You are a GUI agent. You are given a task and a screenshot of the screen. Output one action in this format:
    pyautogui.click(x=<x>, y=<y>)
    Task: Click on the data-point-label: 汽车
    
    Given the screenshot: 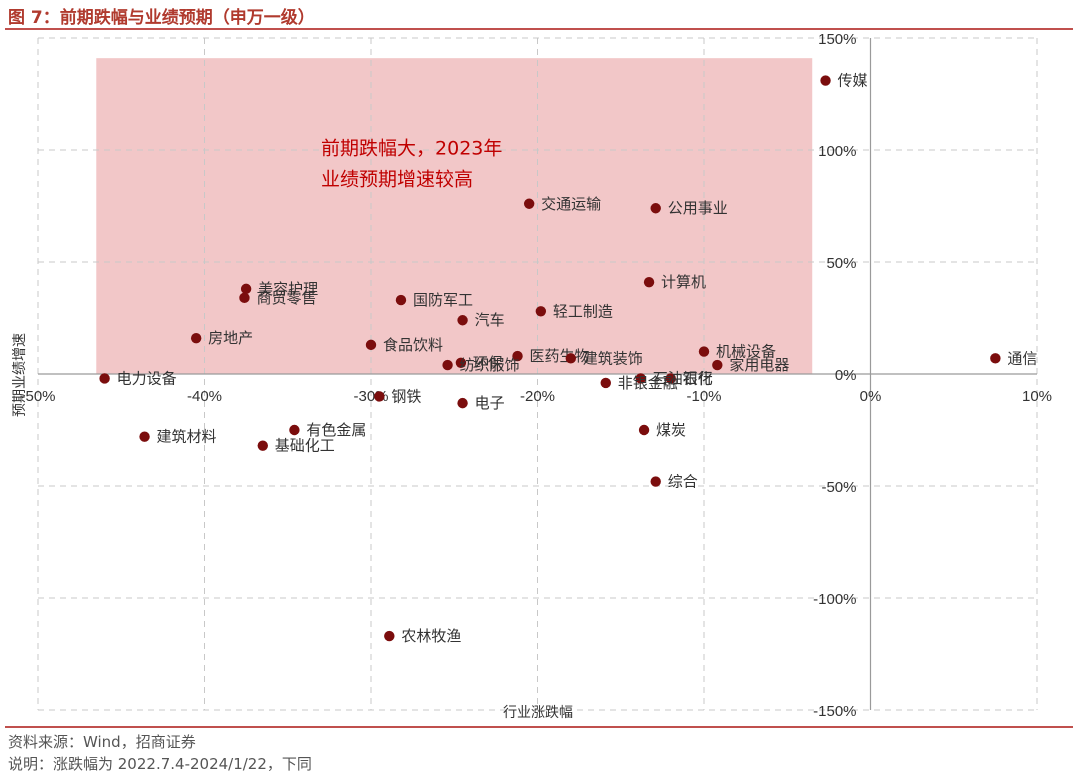 What is the action you would take?
    pyautogui.click(x=490, y=320)
    